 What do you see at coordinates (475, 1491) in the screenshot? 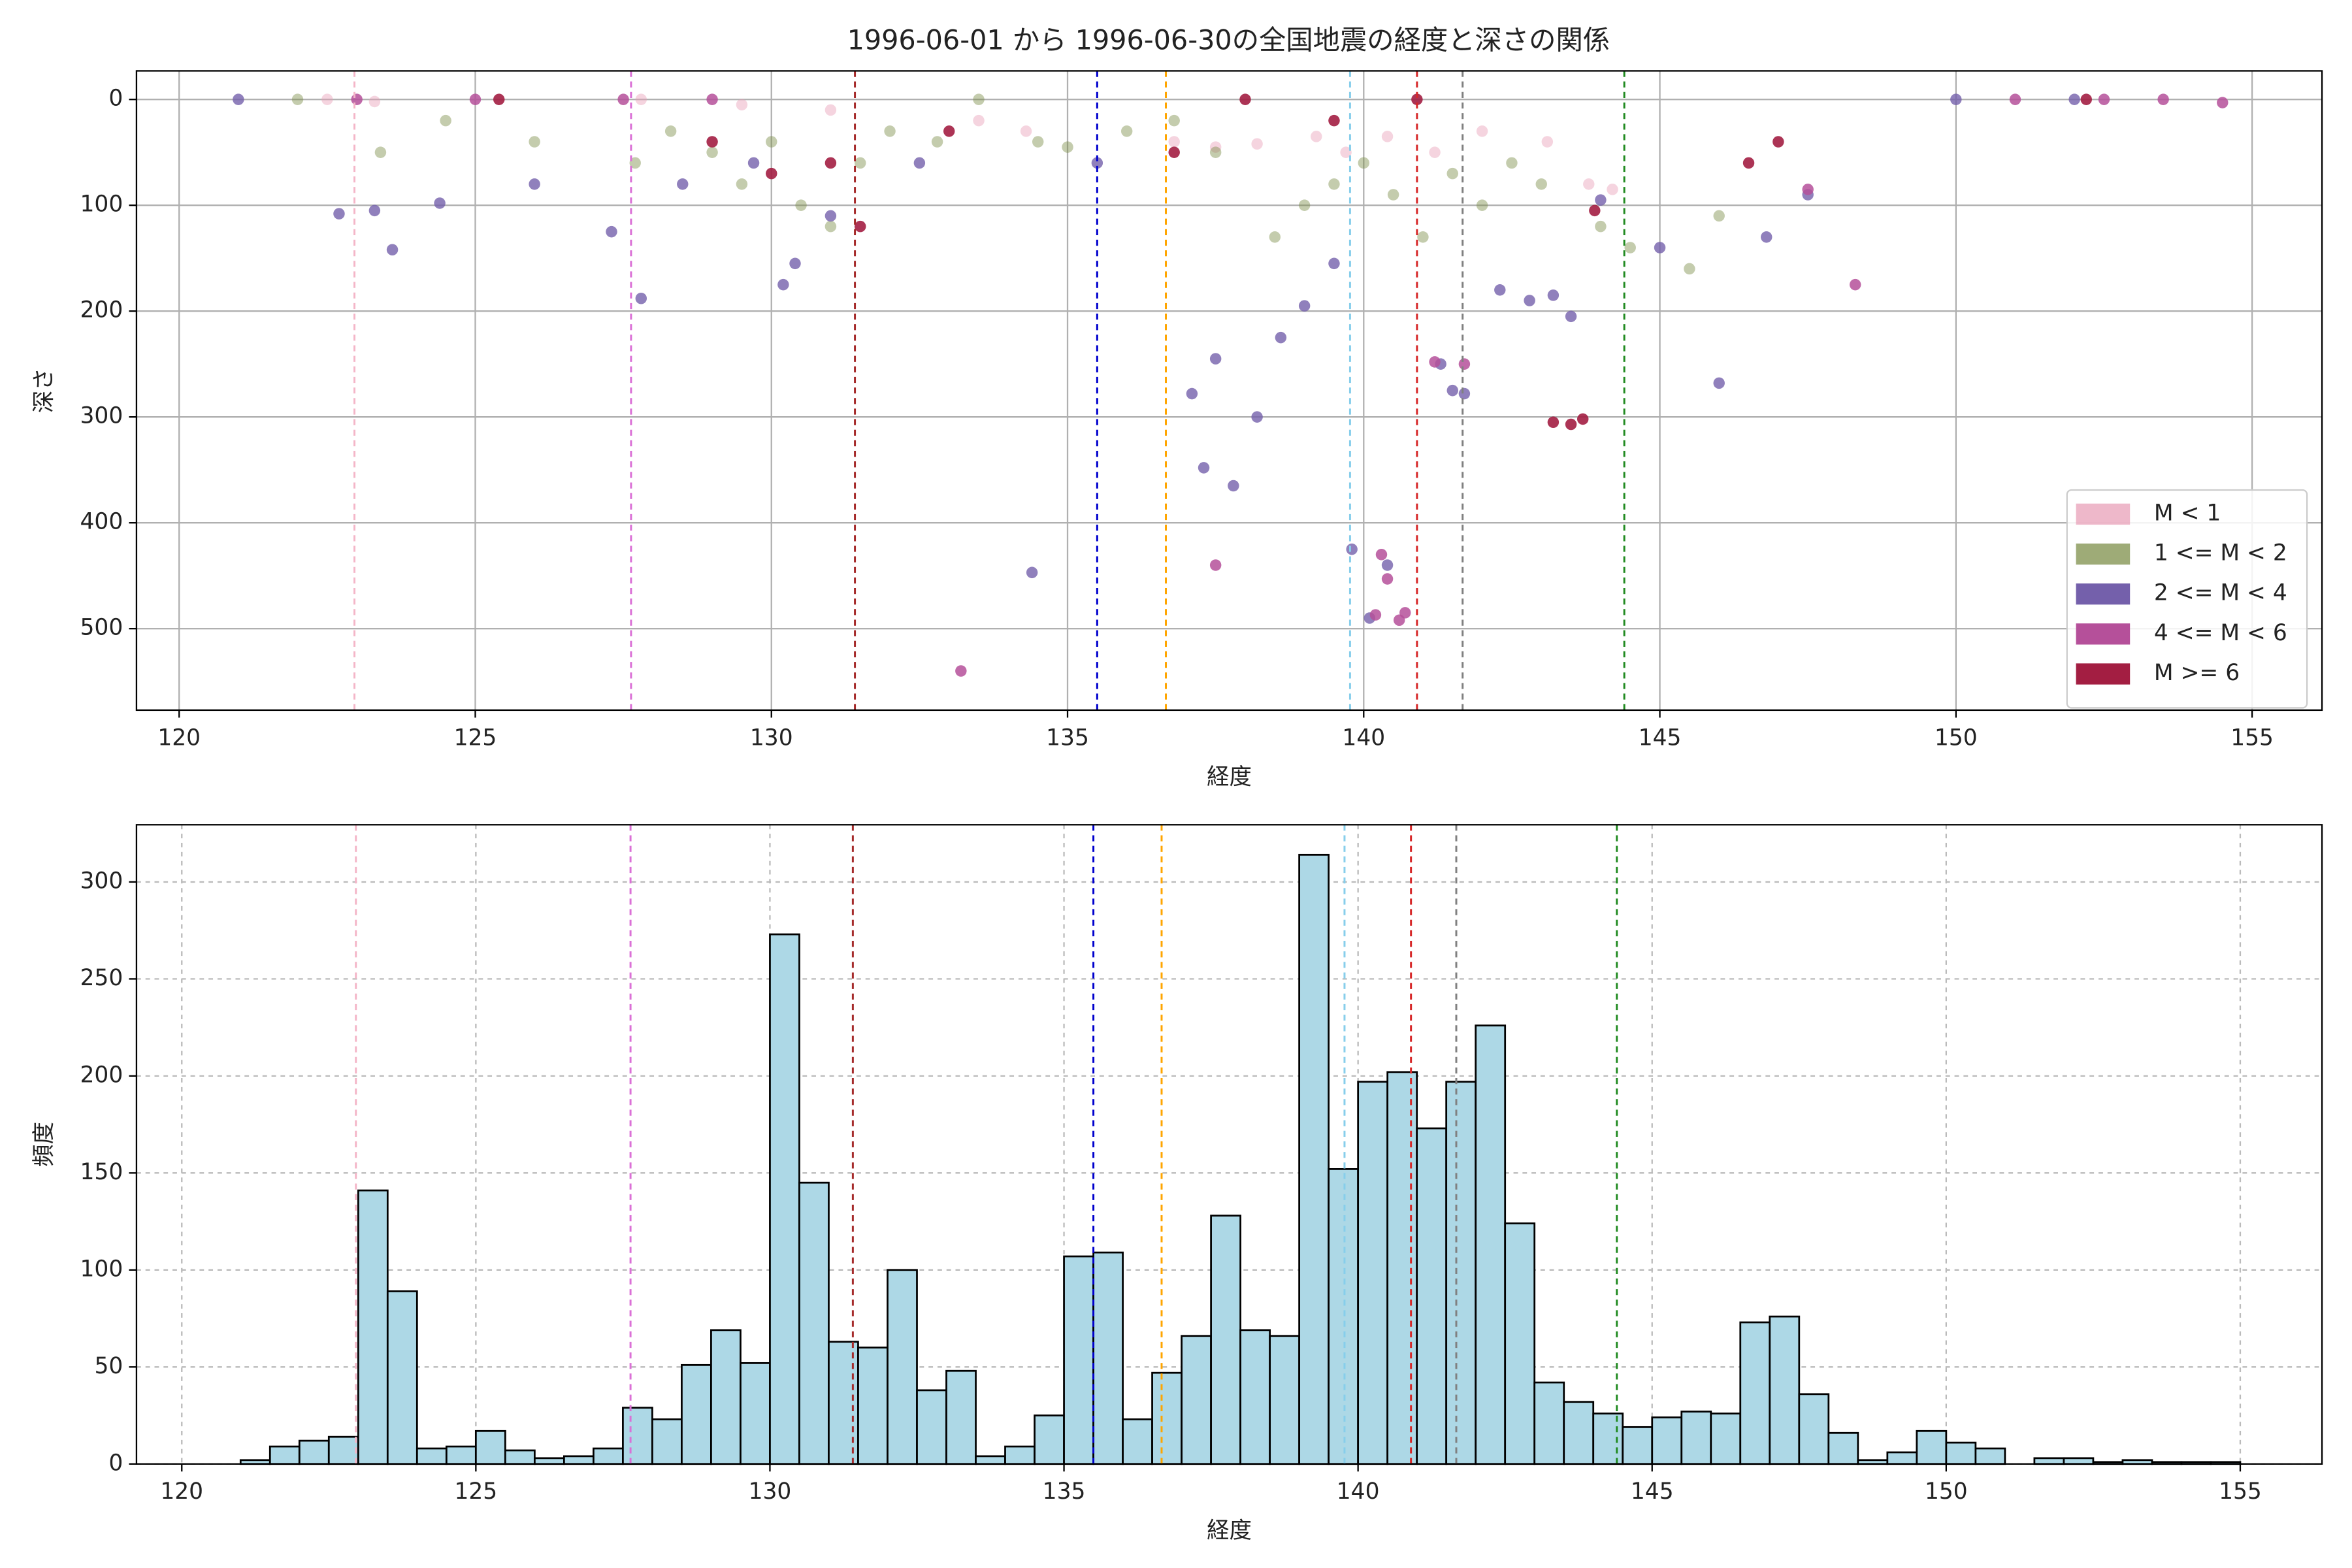
I see `x-tick-label: 125` at bounding box center [475, 1491].